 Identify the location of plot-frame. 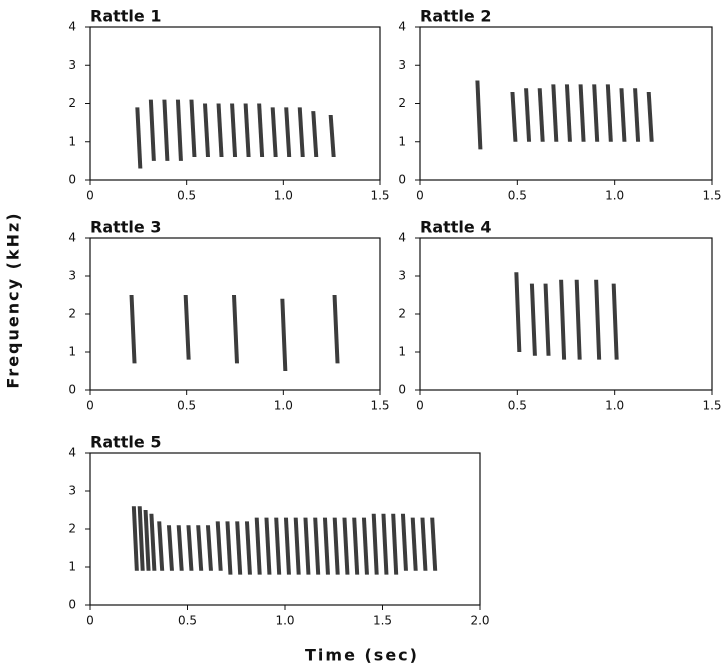
(566, 314).